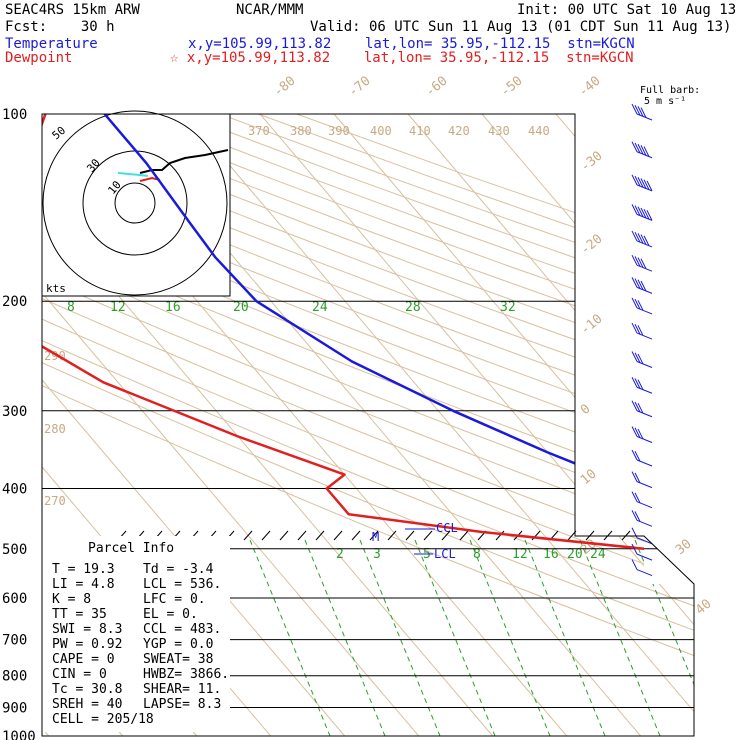 The height and width of the screenshot is (740, 740). What do you see at coordinates (87, 629) in the screenshot?
I see `parcel-info-value: SWI = 8.3` at bounding box center [87, 629].